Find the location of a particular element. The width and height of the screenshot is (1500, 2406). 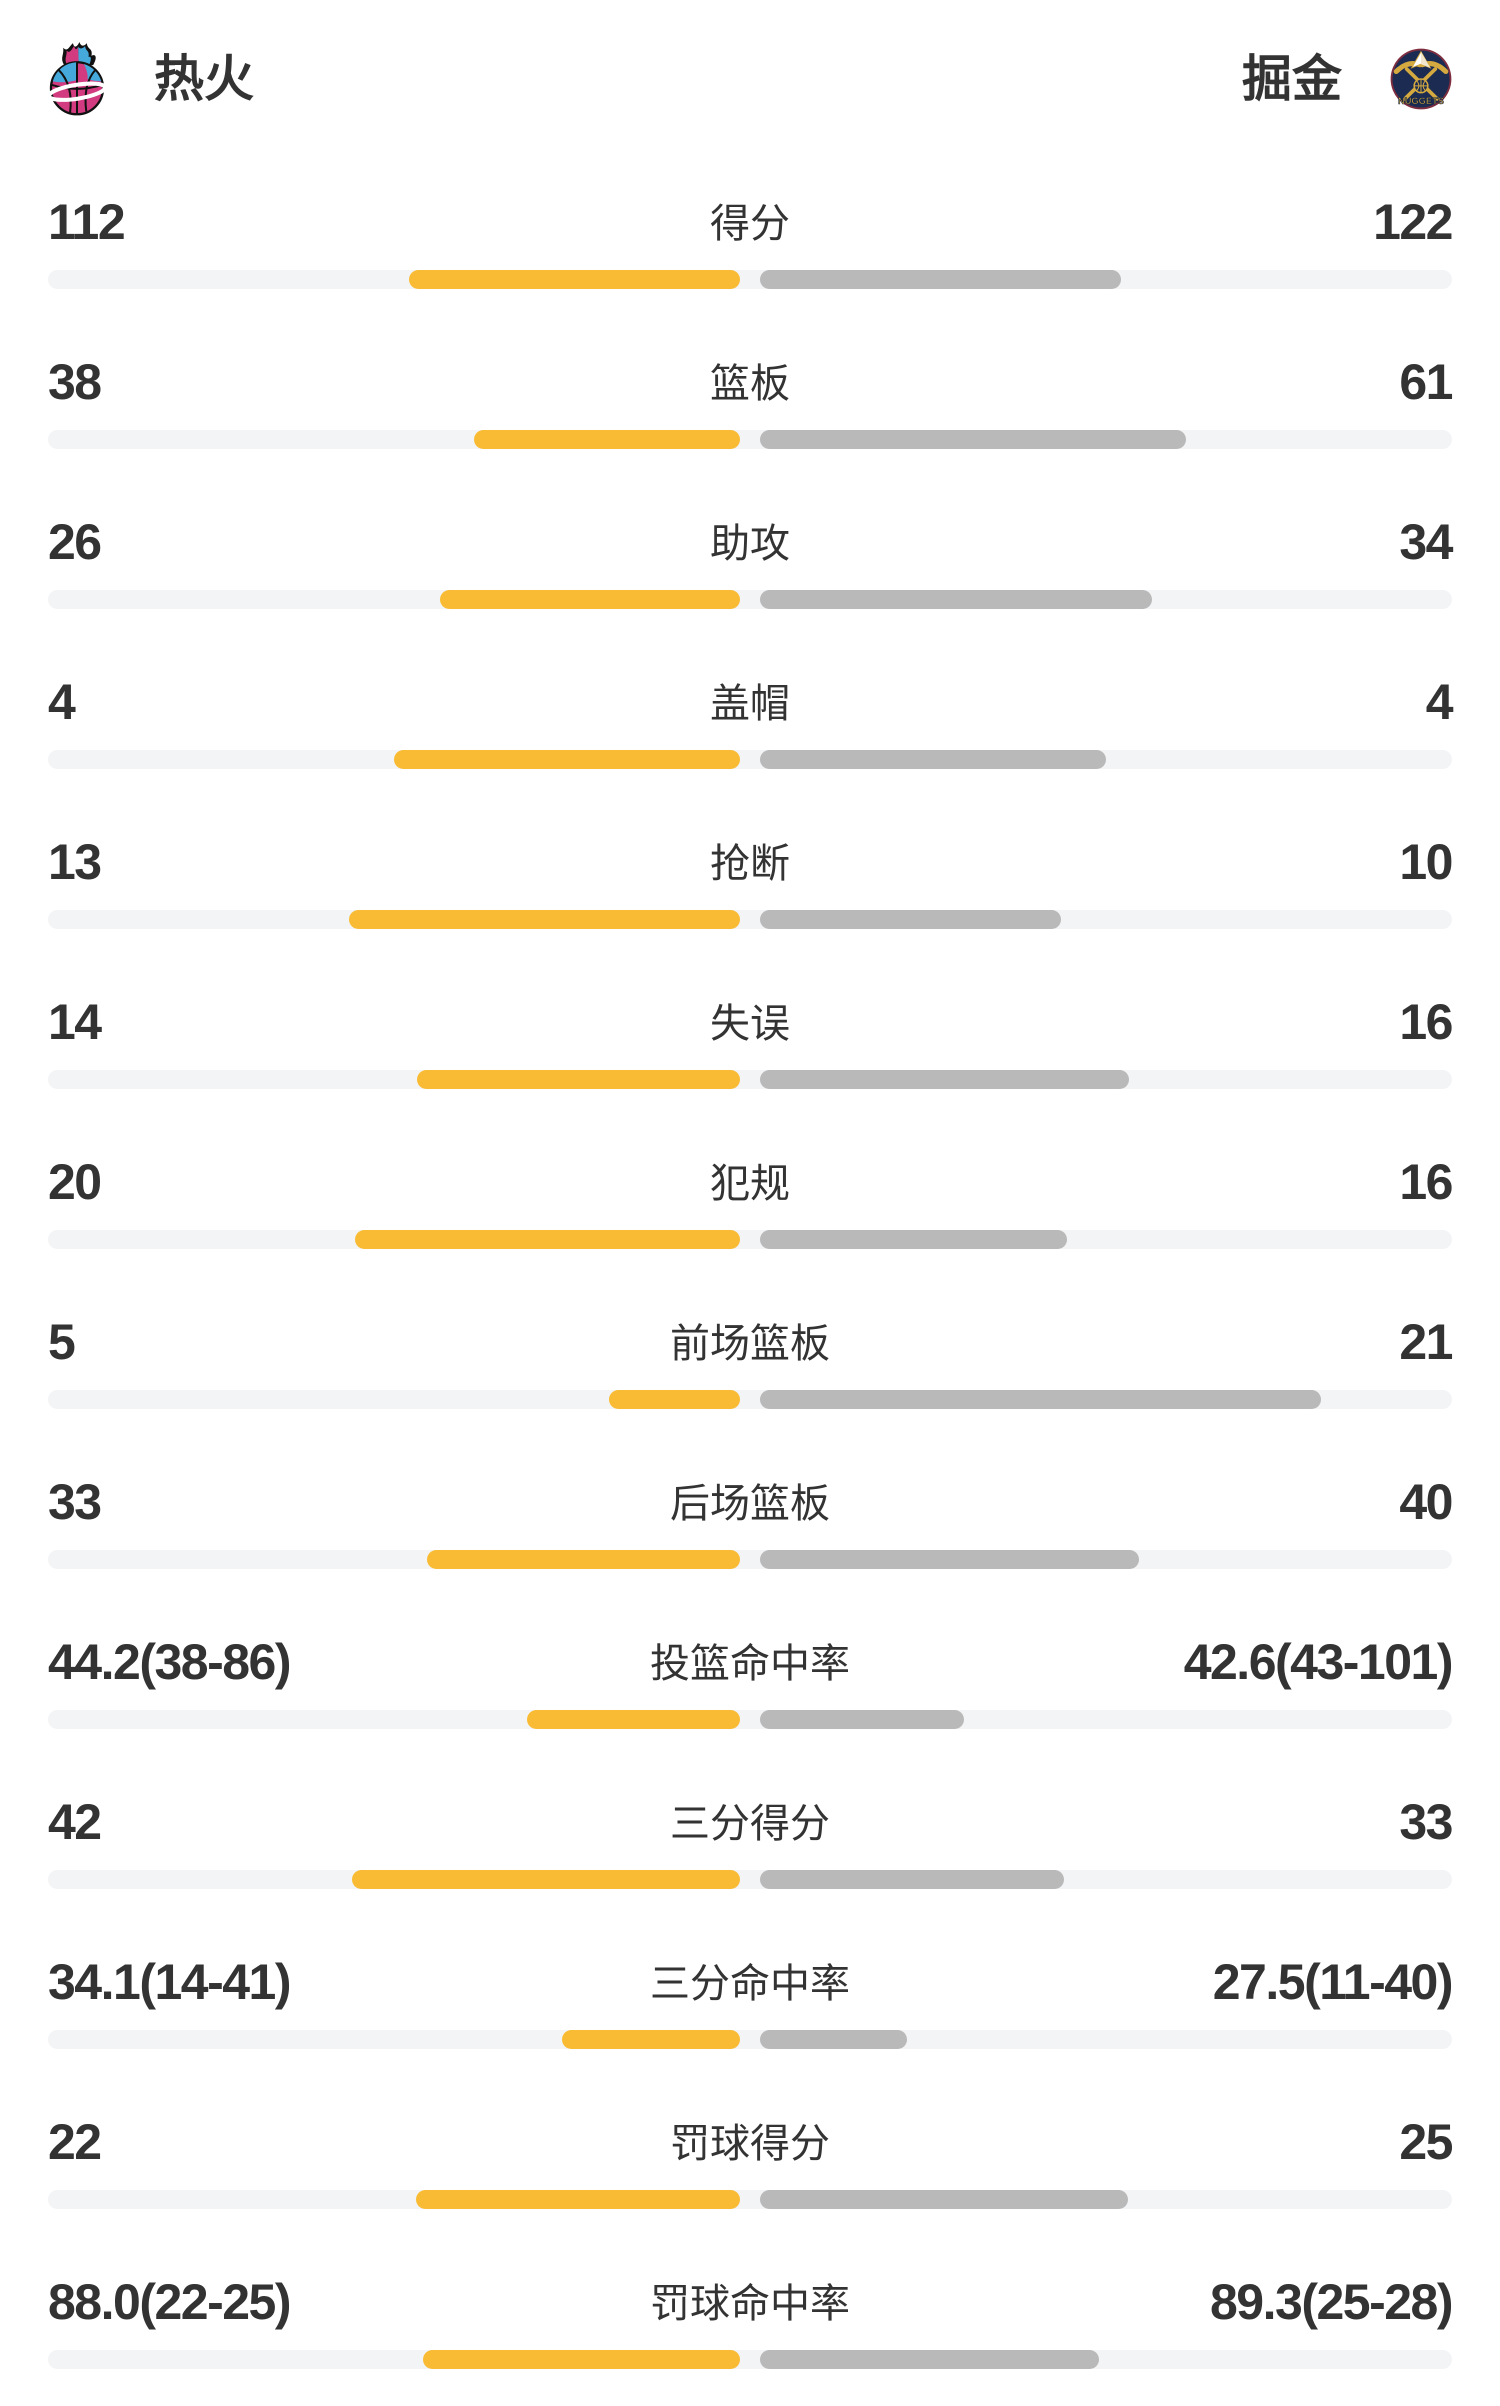

left-team-value: 4 is located at coordinates (62, 702).